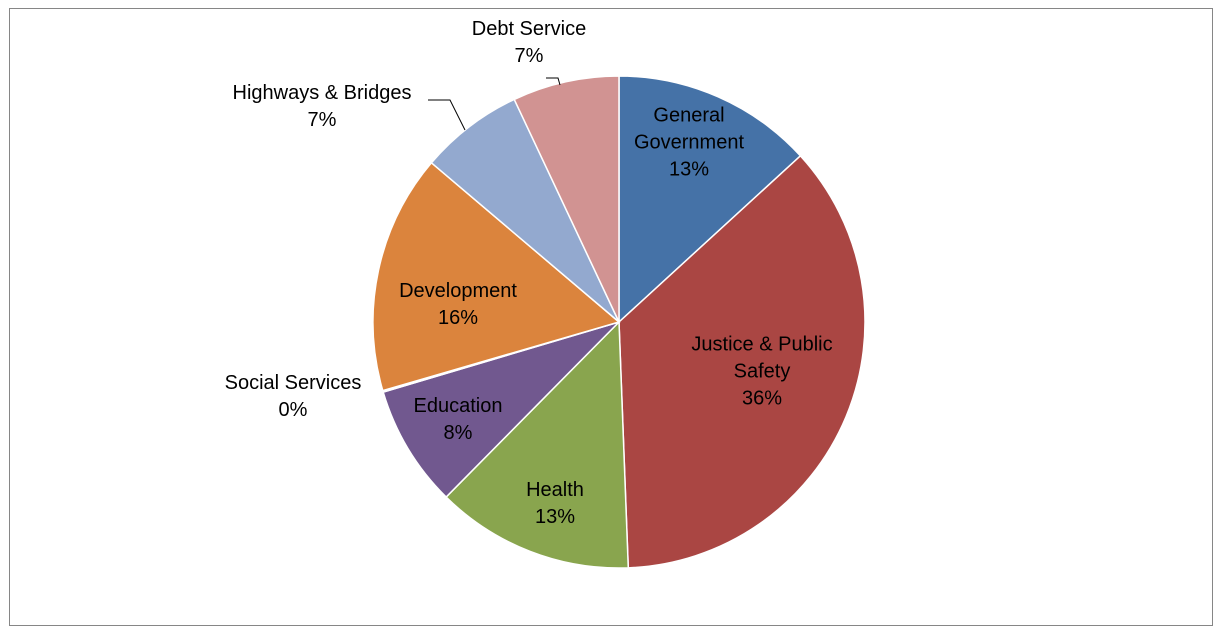 This screenshot has height=632, width=1223. I want to click on data-label-category: Debt Service, so click(529, 29).